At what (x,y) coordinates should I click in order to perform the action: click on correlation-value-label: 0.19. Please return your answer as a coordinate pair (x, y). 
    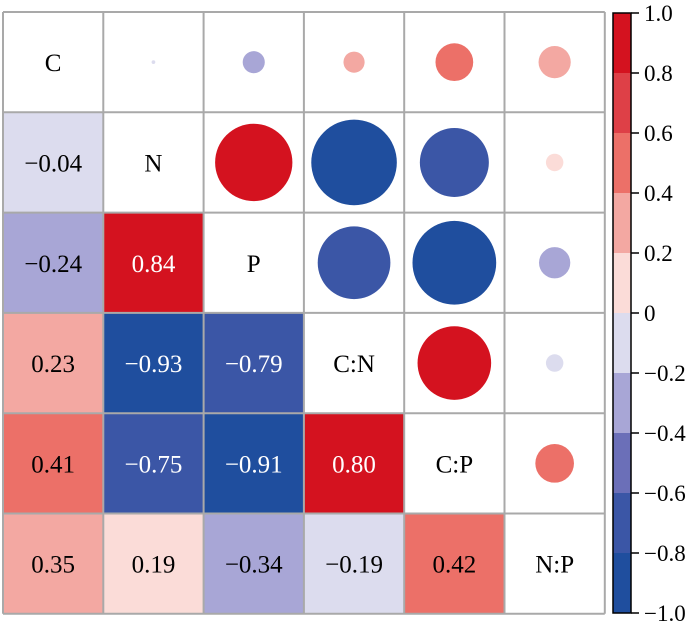
    Looking at the image, I should click on (154, 565).